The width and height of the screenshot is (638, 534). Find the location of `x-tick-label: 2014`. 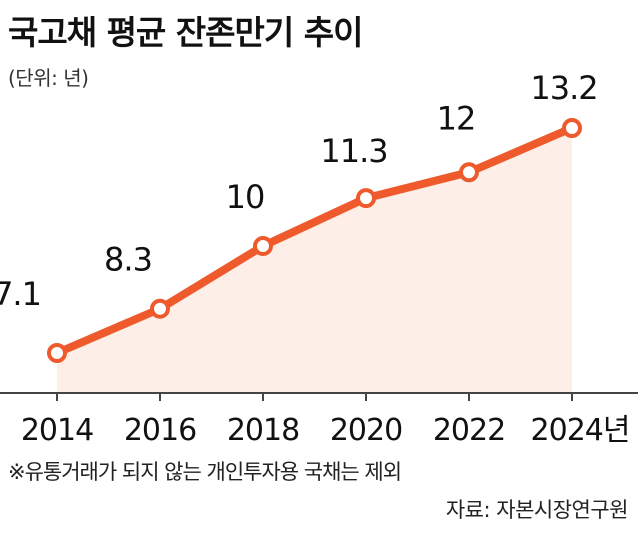

x-tick-label: 2014 is located at coordinates (57, 430).